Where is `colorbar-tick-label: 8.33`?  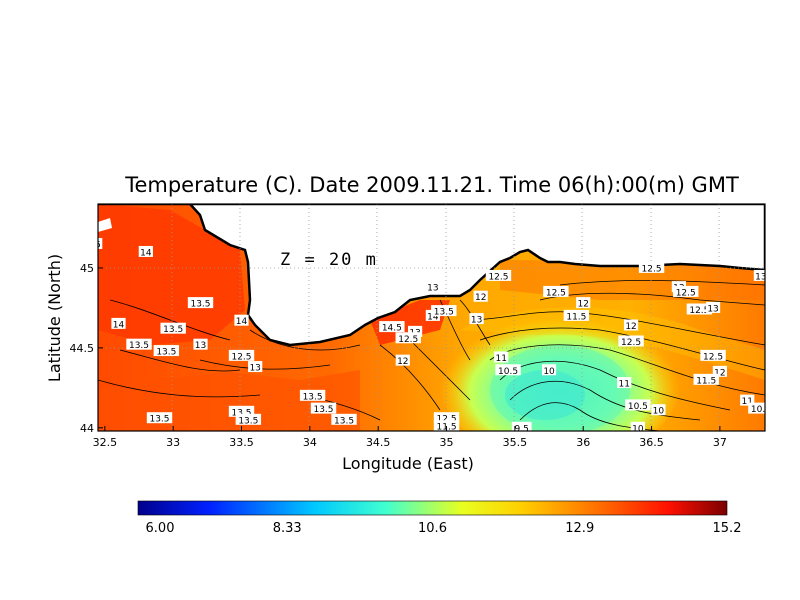
colorbar-tick-label: 8.33 is located at coordinates (287, 528).